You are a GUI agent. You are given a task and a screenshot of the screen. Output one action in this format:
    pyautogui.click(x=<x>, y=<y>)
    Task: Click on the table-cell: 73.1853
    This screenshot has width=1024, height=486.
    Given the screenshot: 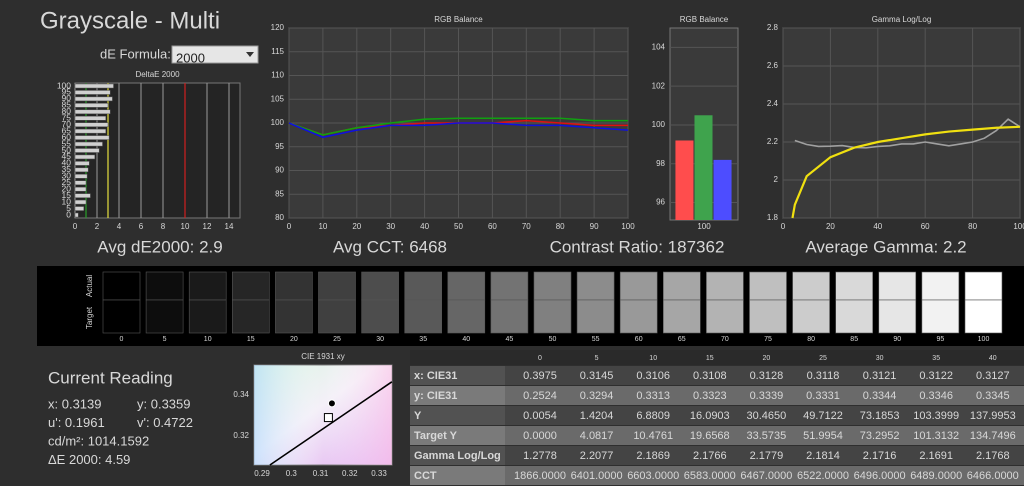 What is the action you would take?
    pyautogui.click(x=880, y=416)
    